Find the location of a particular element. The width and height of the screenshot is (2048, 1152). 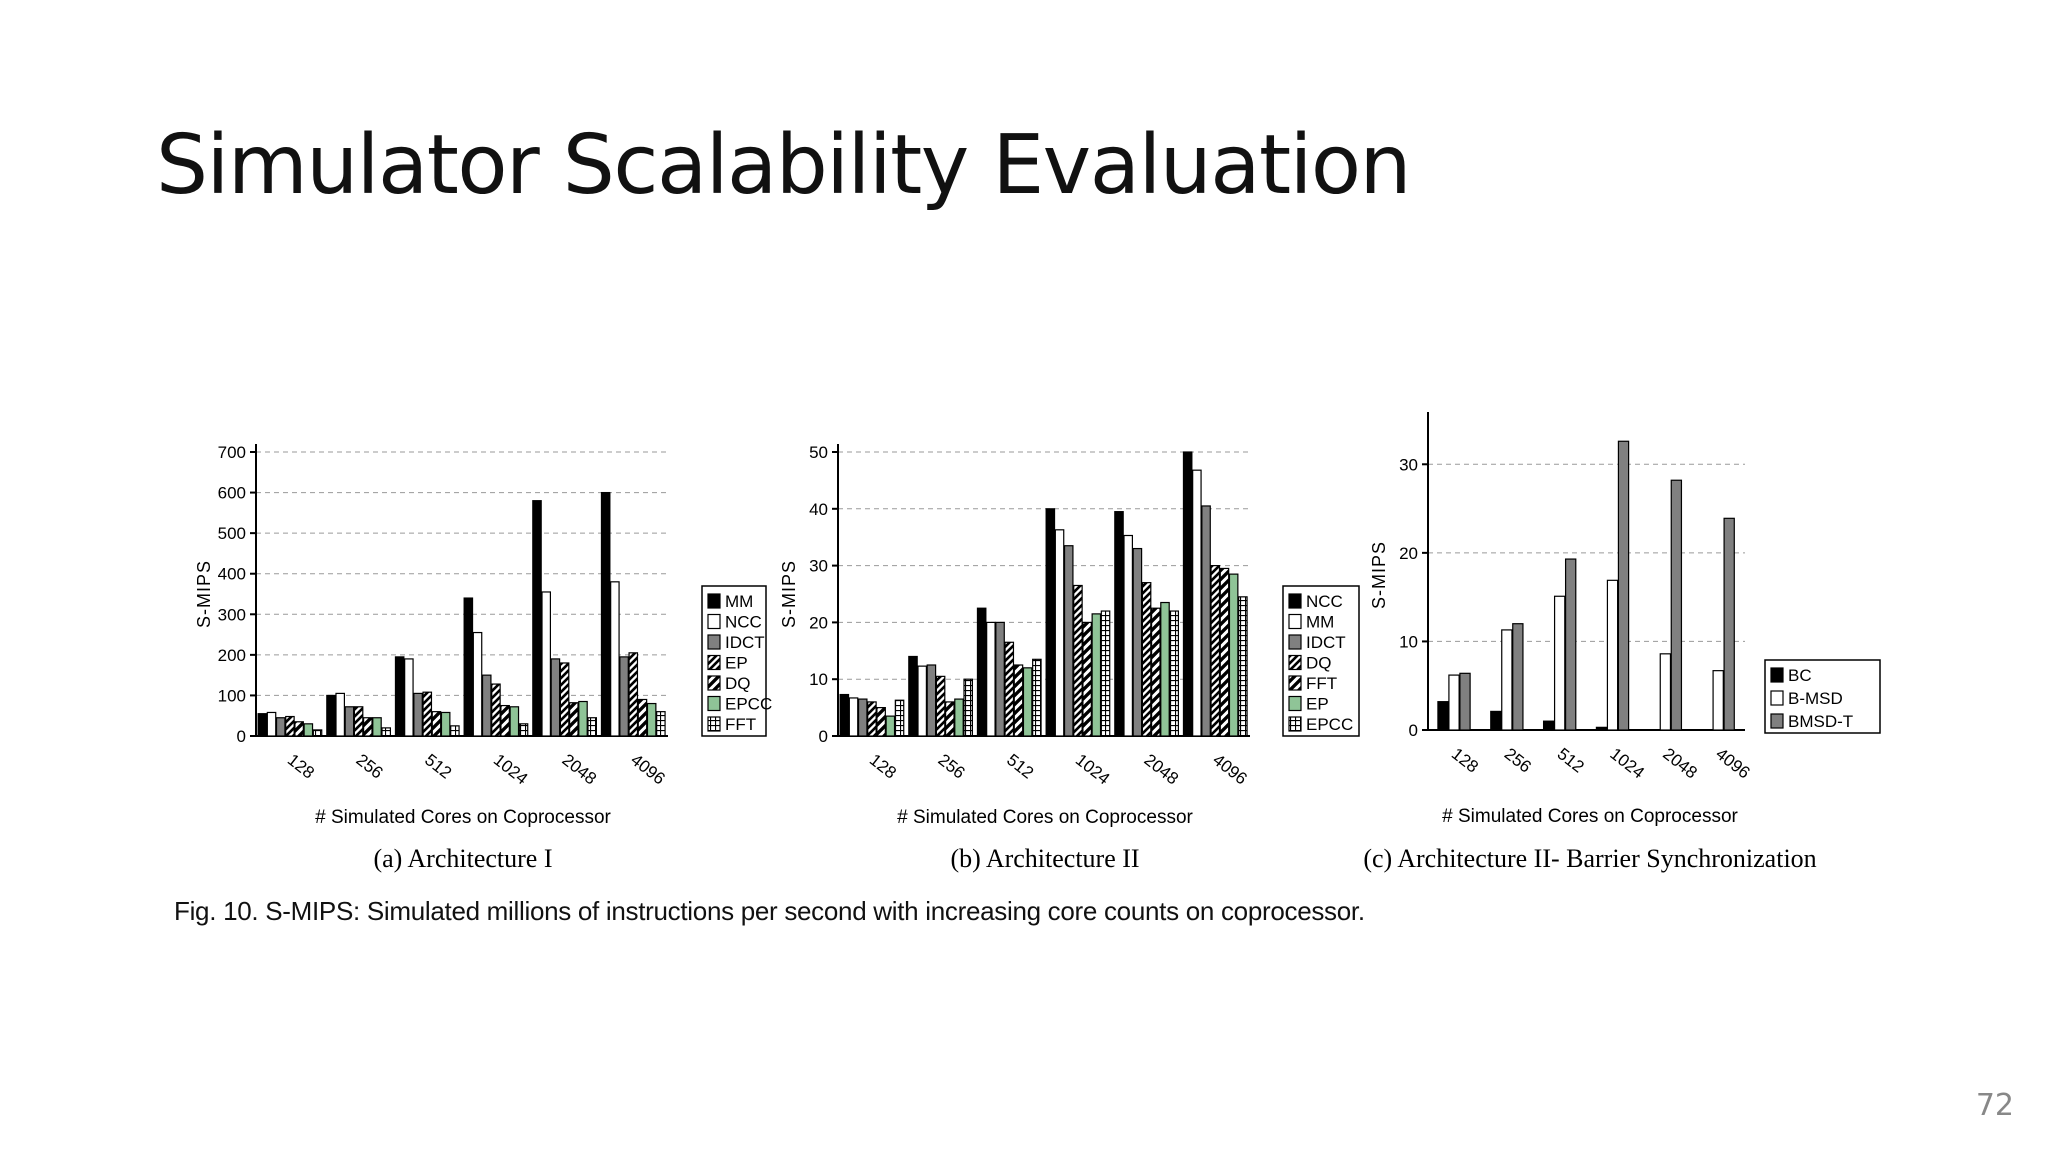

bar-epcc-2048 is located at coordinates (583, 718).